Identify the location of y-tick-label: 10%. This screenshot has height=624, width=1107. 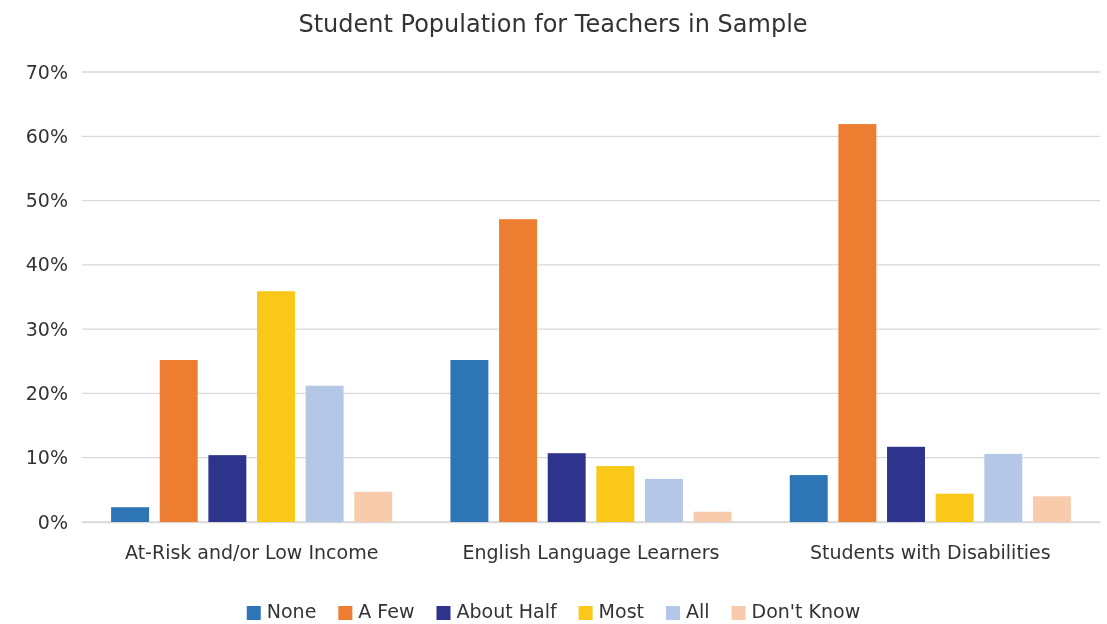
(46, 457).